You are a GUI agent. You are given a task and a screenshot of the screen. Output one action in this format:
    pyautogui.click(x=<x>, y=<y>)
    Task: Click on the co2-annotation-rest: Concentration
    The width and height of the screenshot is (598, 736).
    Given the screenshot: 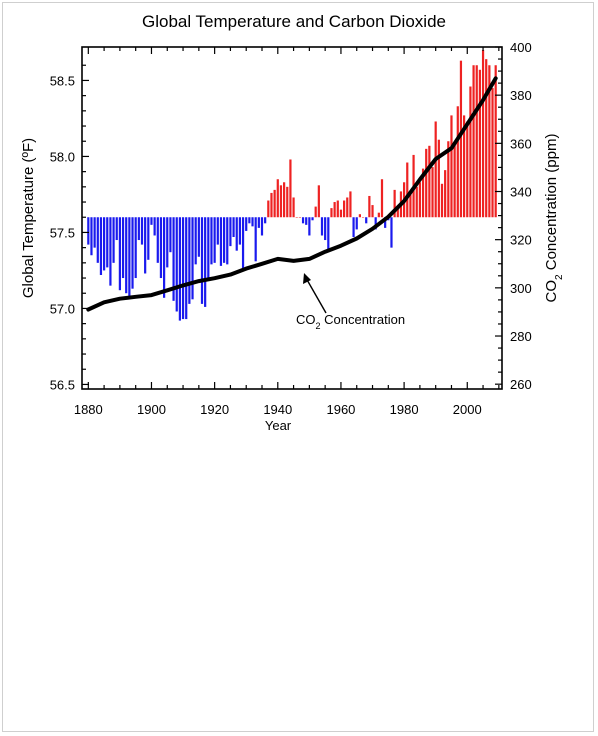 What is the action you would take?
    pyautogui.click(x=363, y=319)
    